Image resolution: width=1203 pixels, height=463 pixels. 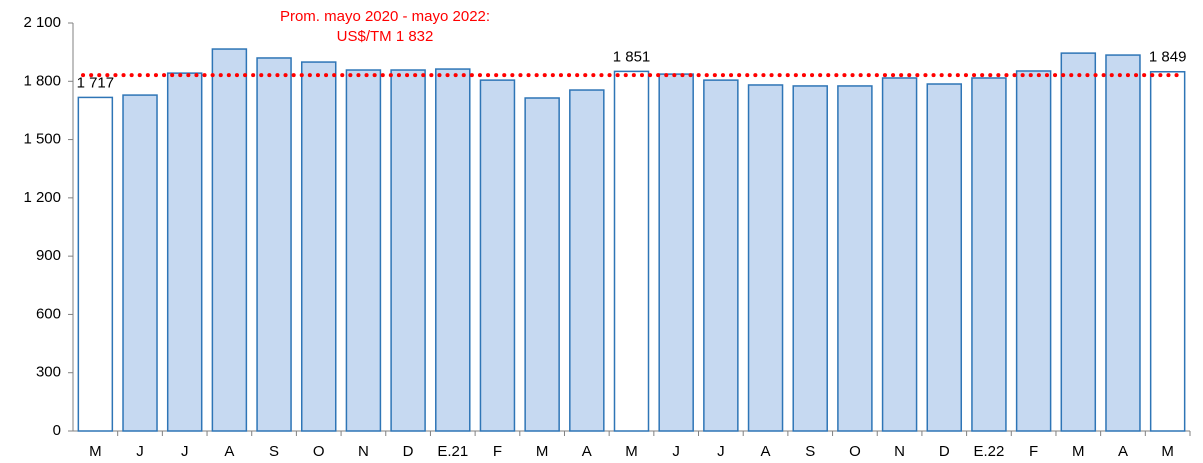 What do you see at coordinates (48, 313) in the screenshot?
I see `y-tick-label: 600` at bounding box center [48, 313].